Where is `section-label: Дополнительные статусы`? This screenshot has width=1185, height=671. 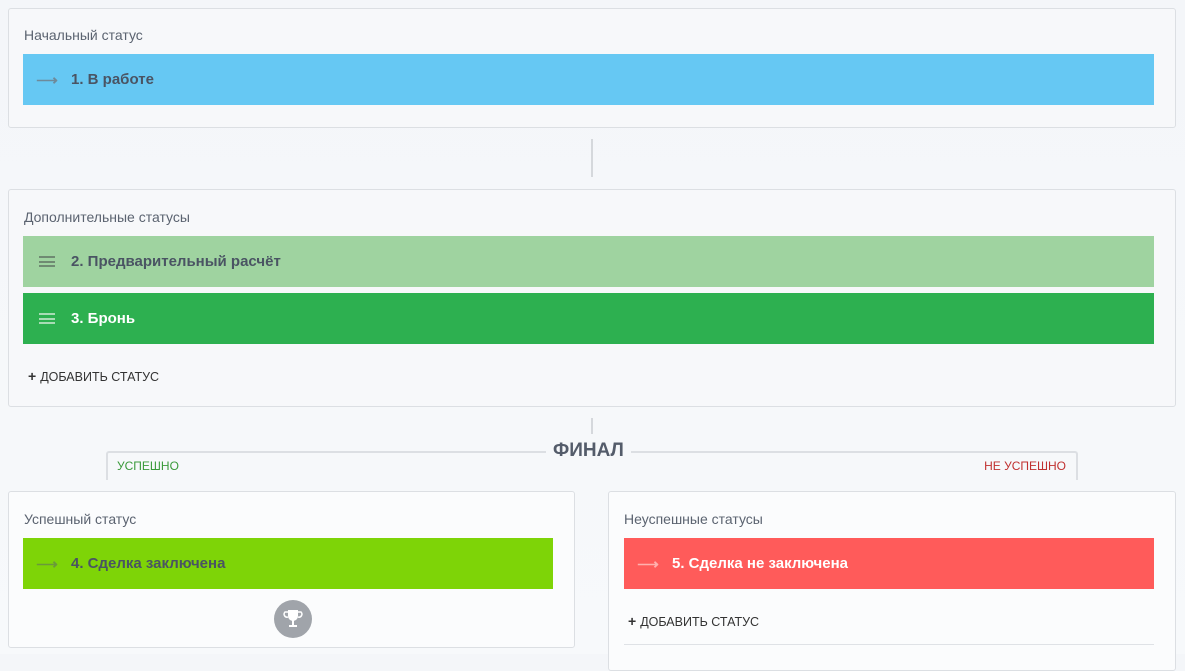
section-label: Дополнительные статусы is located at coordinates (107, 217).